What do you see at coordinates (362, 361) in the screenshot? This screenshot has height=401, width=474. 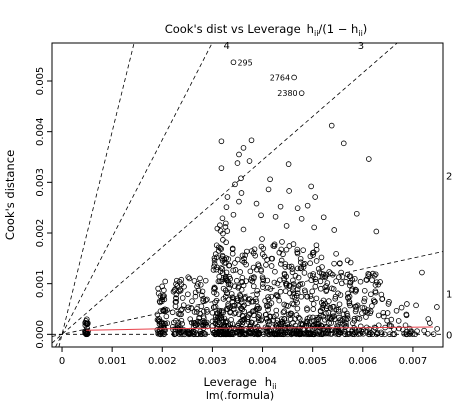 I see `x-tick-label: 0.006` at bounding box center [362, 361].